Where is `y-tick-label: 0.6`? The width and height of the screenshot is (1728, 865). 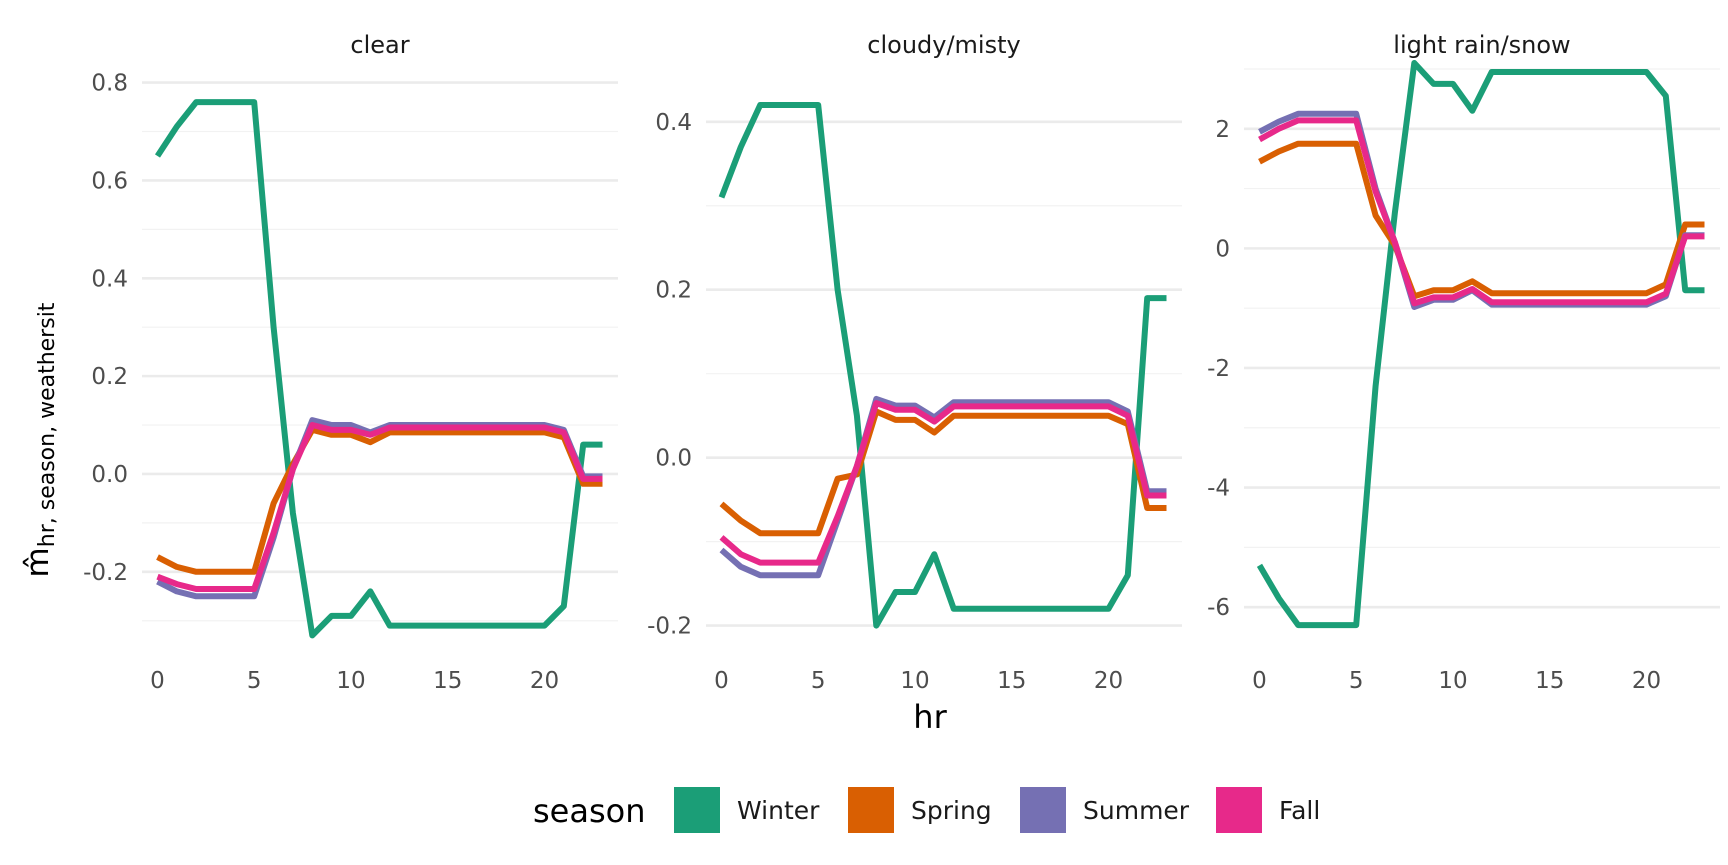
y-tick-label: 0.6 is located at coordinates (109, 181).